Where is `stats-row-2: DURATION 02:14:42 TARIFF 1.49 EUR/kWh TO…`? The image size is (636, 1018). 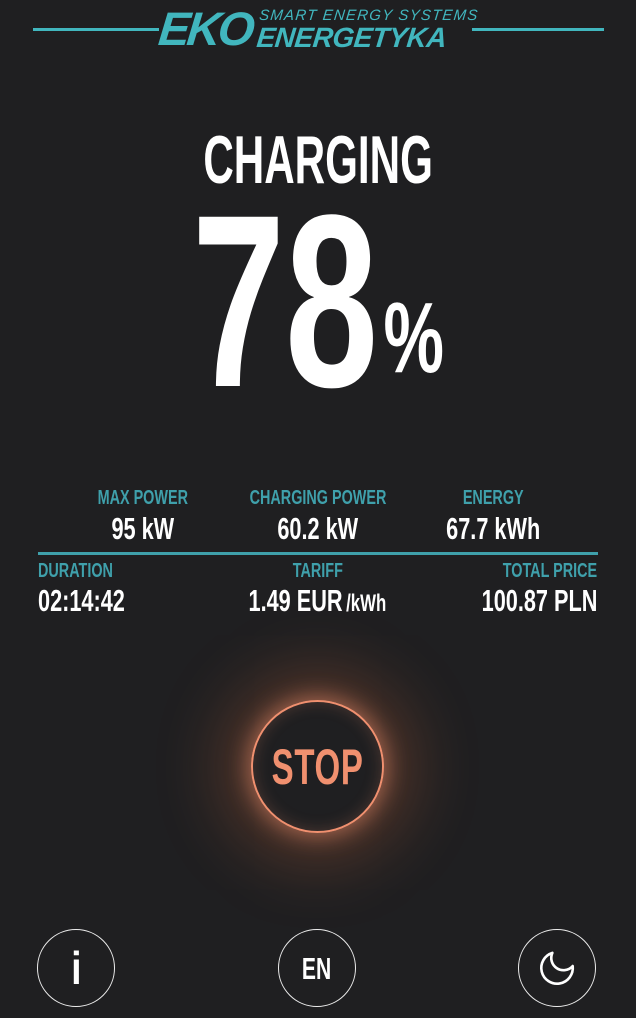
stats-row-2: DURATION 02:14:42 TARIFF 1.49 EUR/kWh TO… is located at coordinates (318, 588).